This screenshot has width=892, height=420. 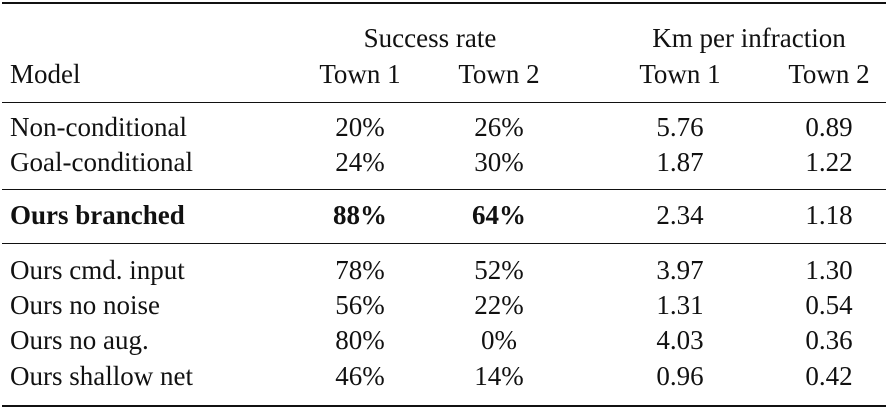 I want to click on row-model-name: Ours no noise, so click(x=85, y=305).